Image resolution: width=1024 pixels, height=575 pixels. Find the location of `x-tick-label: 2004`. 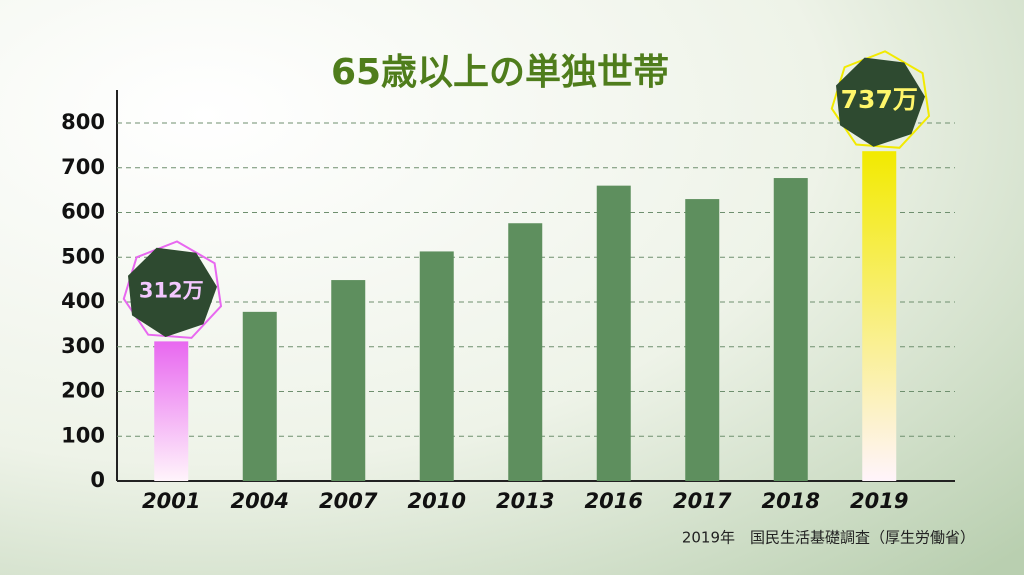

x-tick-label: 2004 is located at coordinates (260, 501).